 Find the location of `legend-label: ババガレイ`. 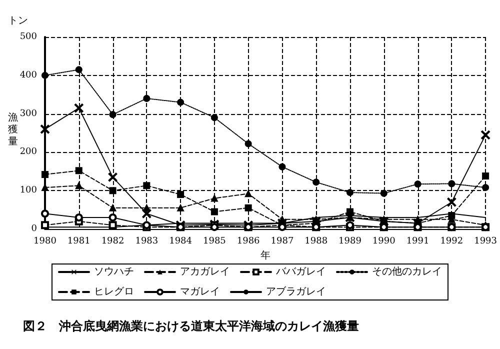

legend-label: ババガレイ is located at coordinates (300, 272).